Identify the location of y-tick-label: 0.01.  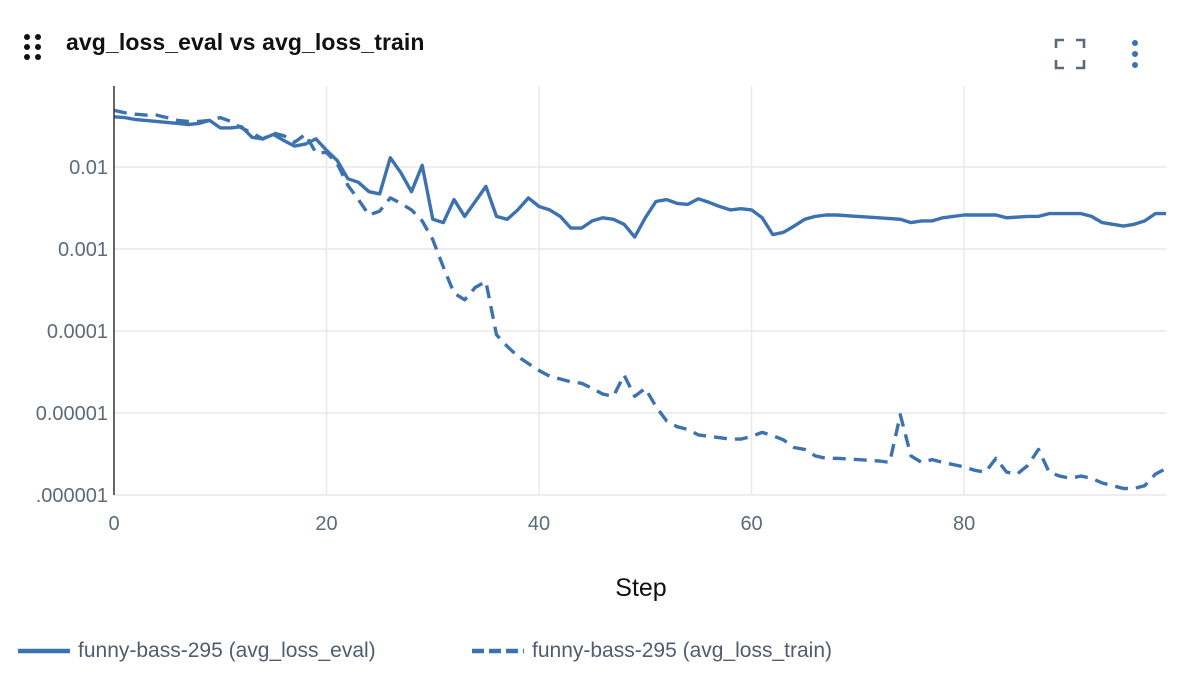
(88, 168).